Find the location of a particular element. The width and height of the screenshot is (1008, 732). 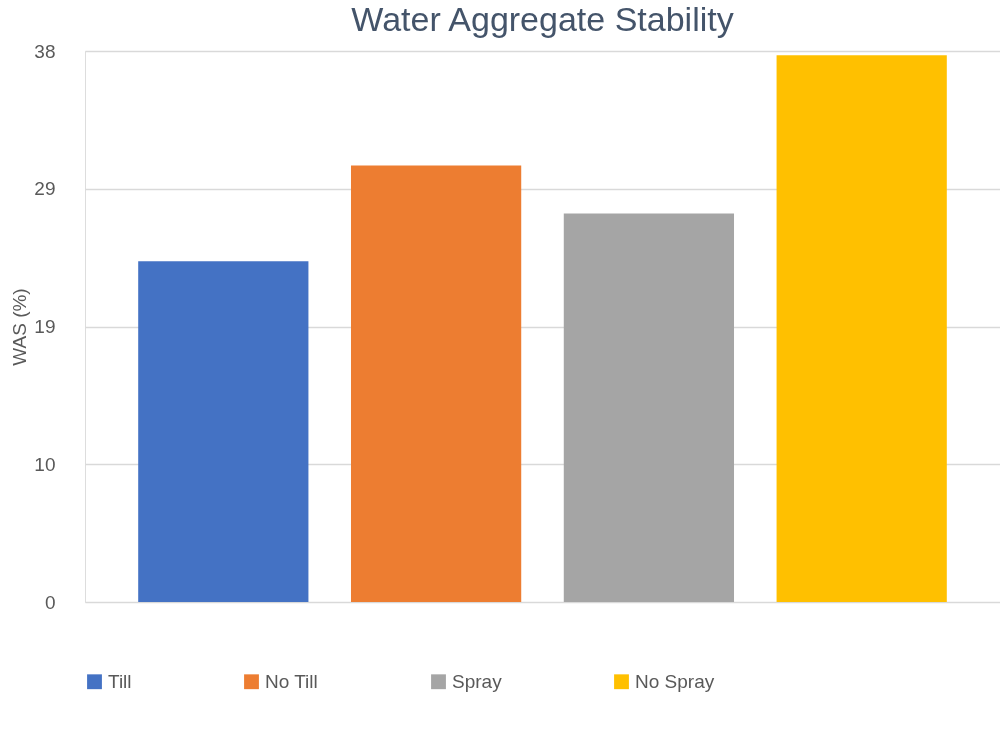

chart-title: Water Aggregate Stability is located at coordinates (542, 19).